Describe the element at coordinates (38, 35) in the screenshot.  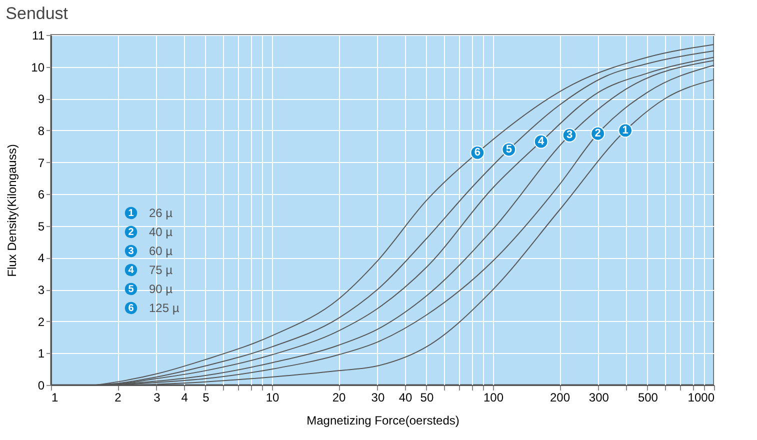
I see `y-tick-label: 11` at that location.